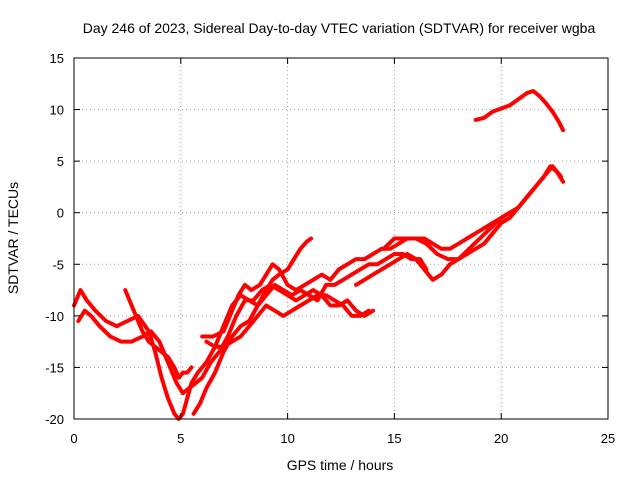  What do you see at coordinates (60, 213) in the screenshot?
I see `y-tick-label: 0` at bounding box center [60, 213].